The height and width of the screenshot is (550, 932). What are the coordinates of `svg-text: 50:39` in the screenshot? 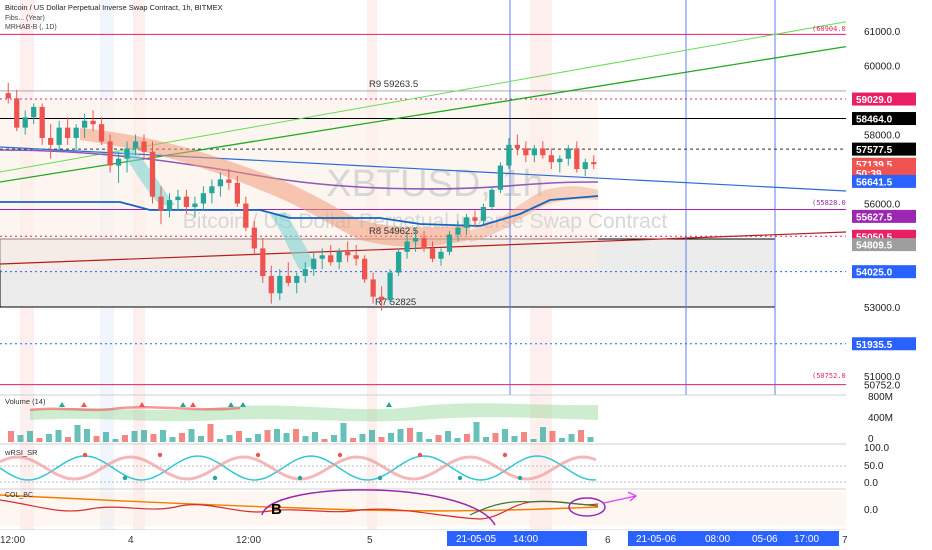 It's located at (869, 174).